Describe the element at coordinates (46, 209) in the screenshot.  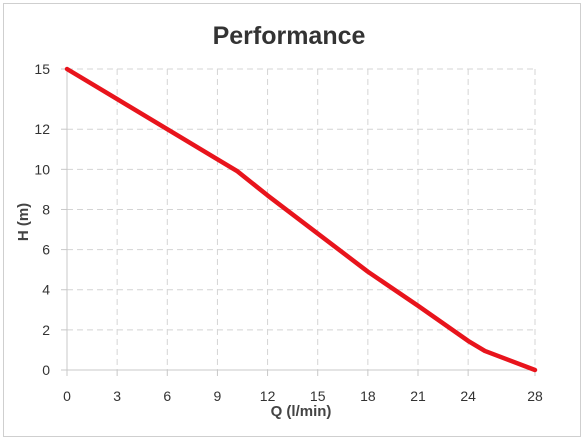
I see `y-tick-label: 8` at that location.